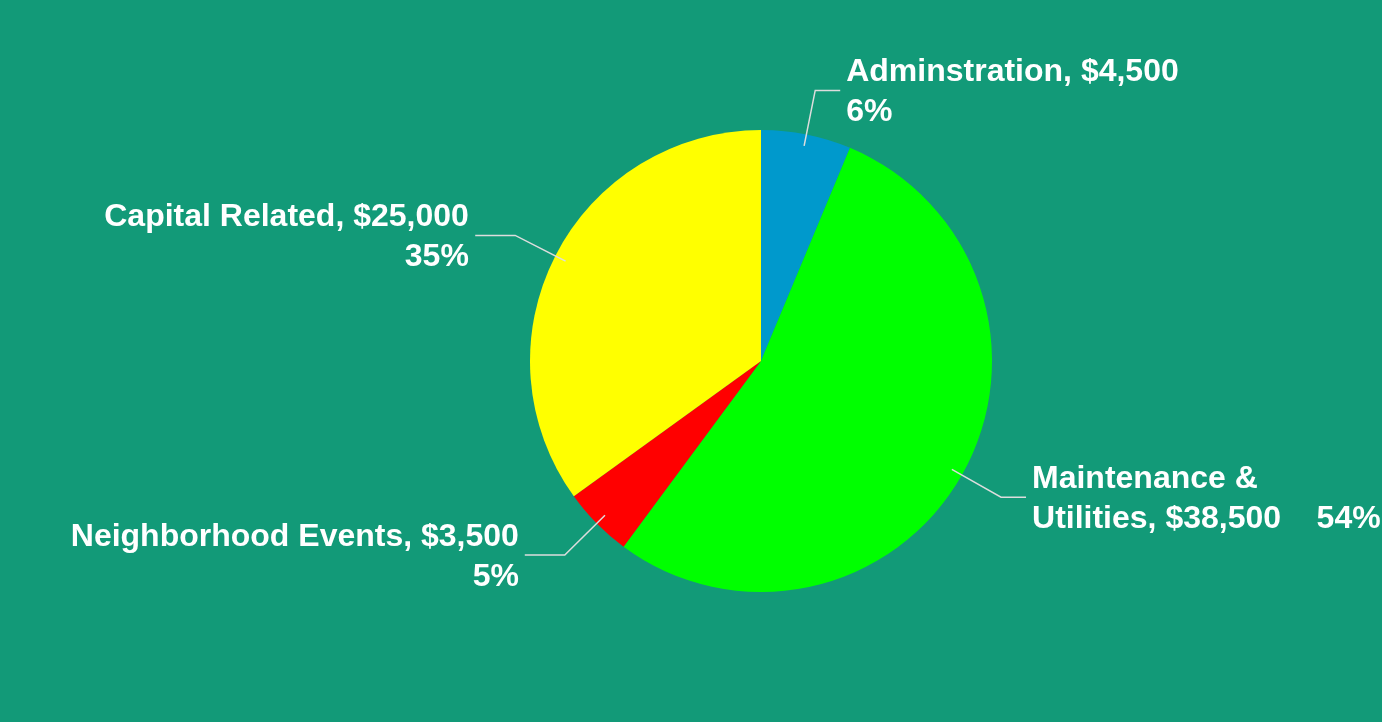  I want to click on slice-label: Neighborhood Events, $3,500 5%, so click(294, 556).